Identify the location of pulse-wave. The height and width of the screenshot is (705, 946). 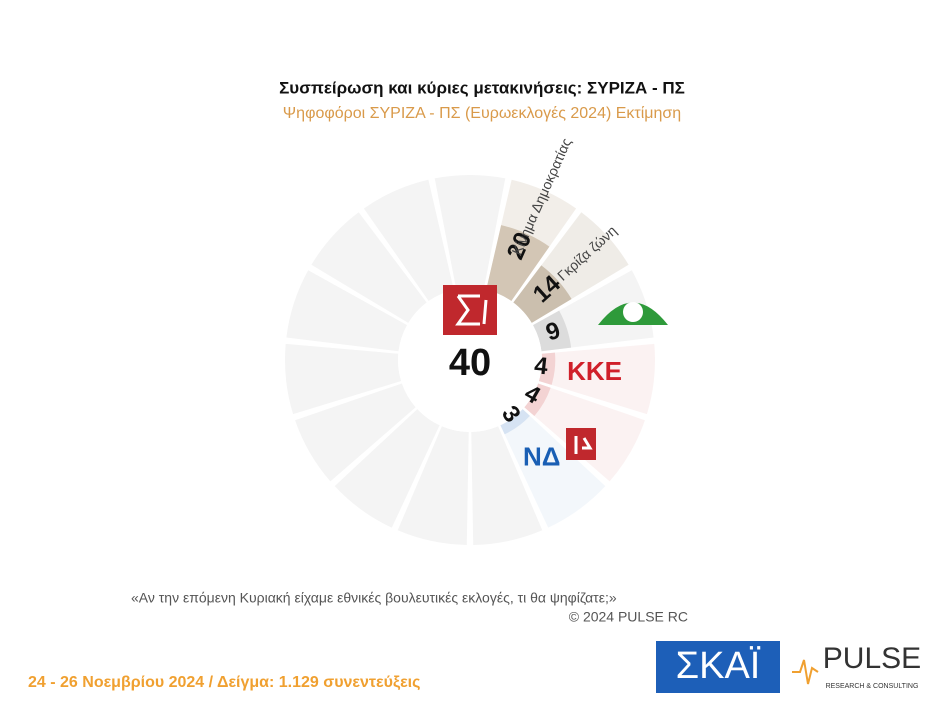
(805, 672).